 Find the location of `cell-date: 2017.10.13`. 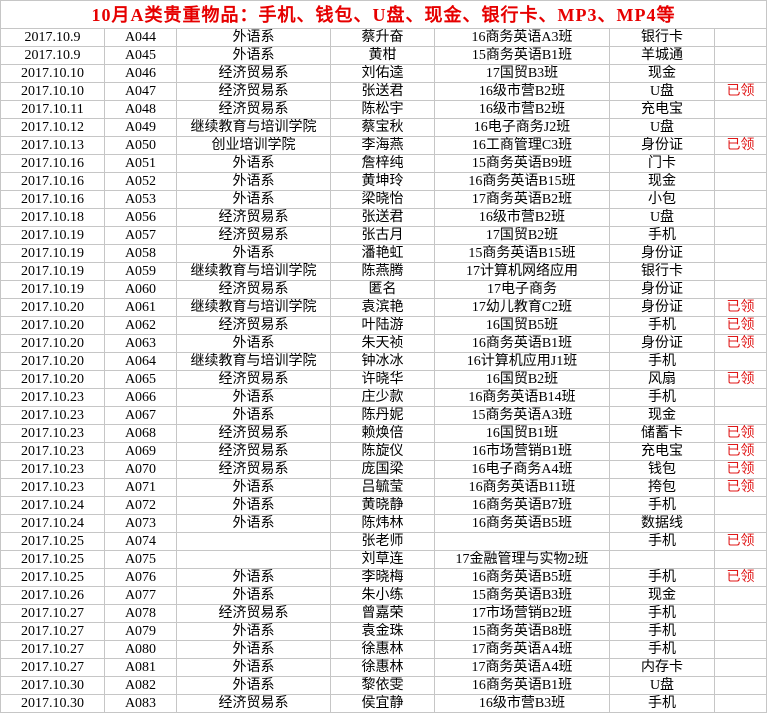

cell-date: 2017.10.13 is located at coordinates (53, 146).